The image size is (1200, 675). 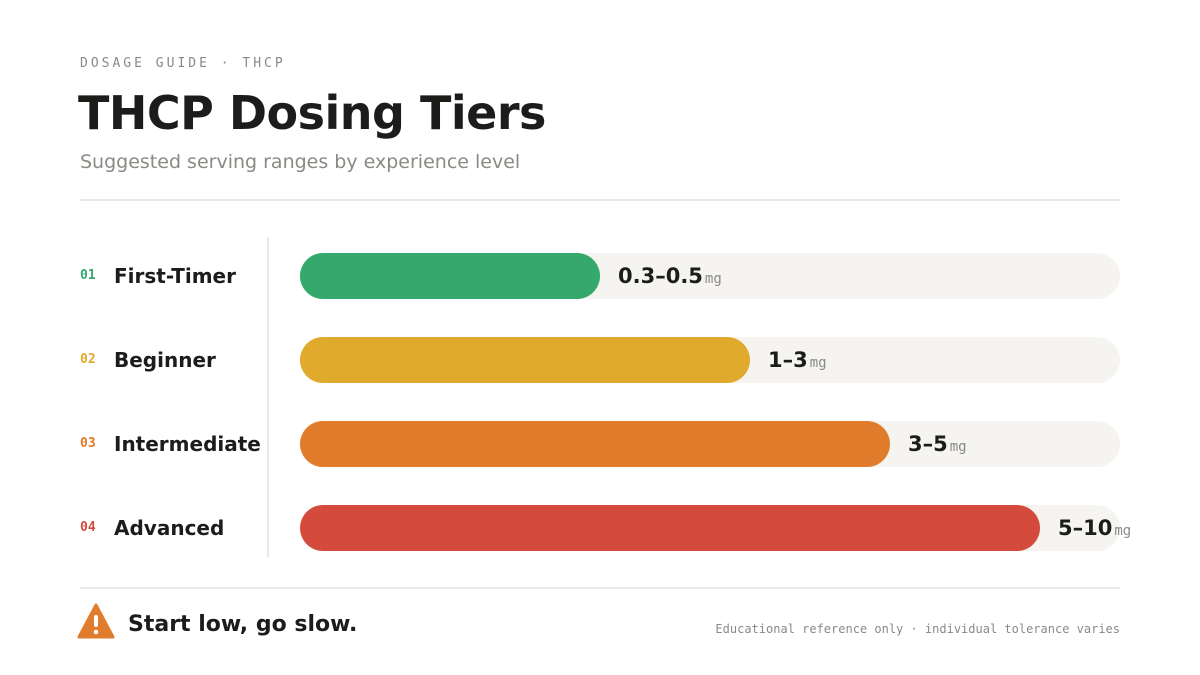 I want to click on dose-label: 5–10 mg, so click(x=1094, y=529).